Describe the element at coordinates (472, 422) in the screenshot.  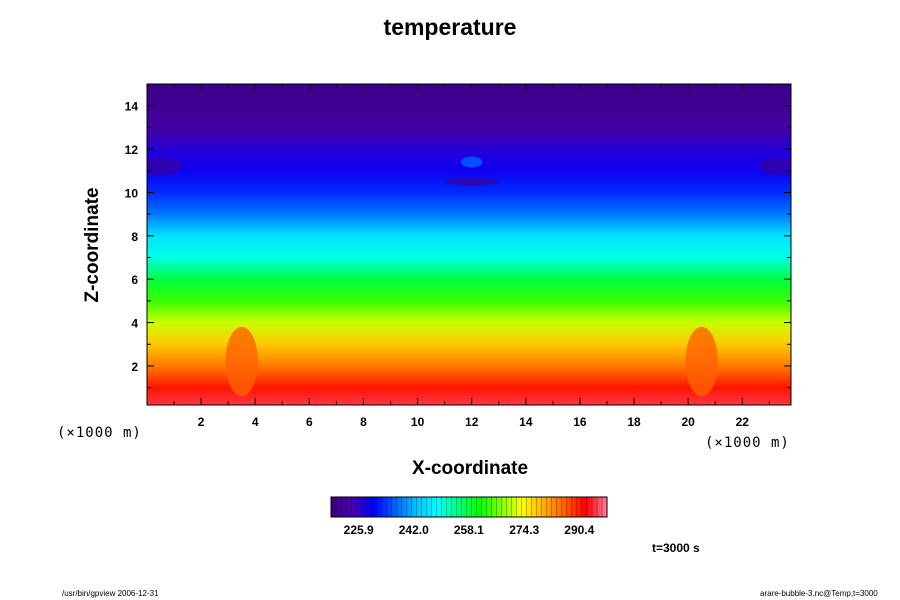
I see `x-tick-label: 12` at that location.